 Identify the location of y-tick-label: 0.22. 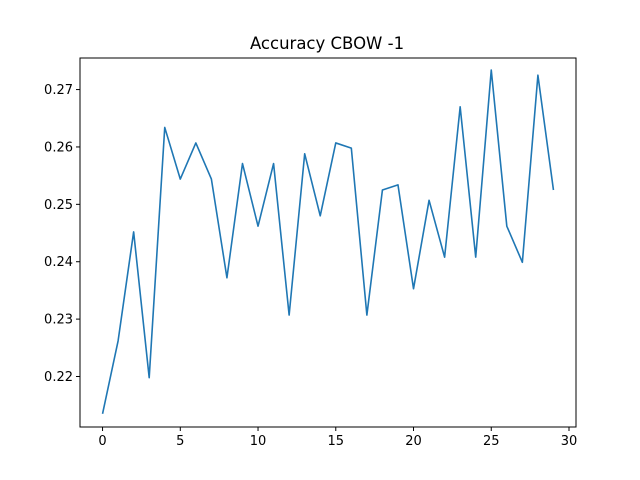
(58, 377).